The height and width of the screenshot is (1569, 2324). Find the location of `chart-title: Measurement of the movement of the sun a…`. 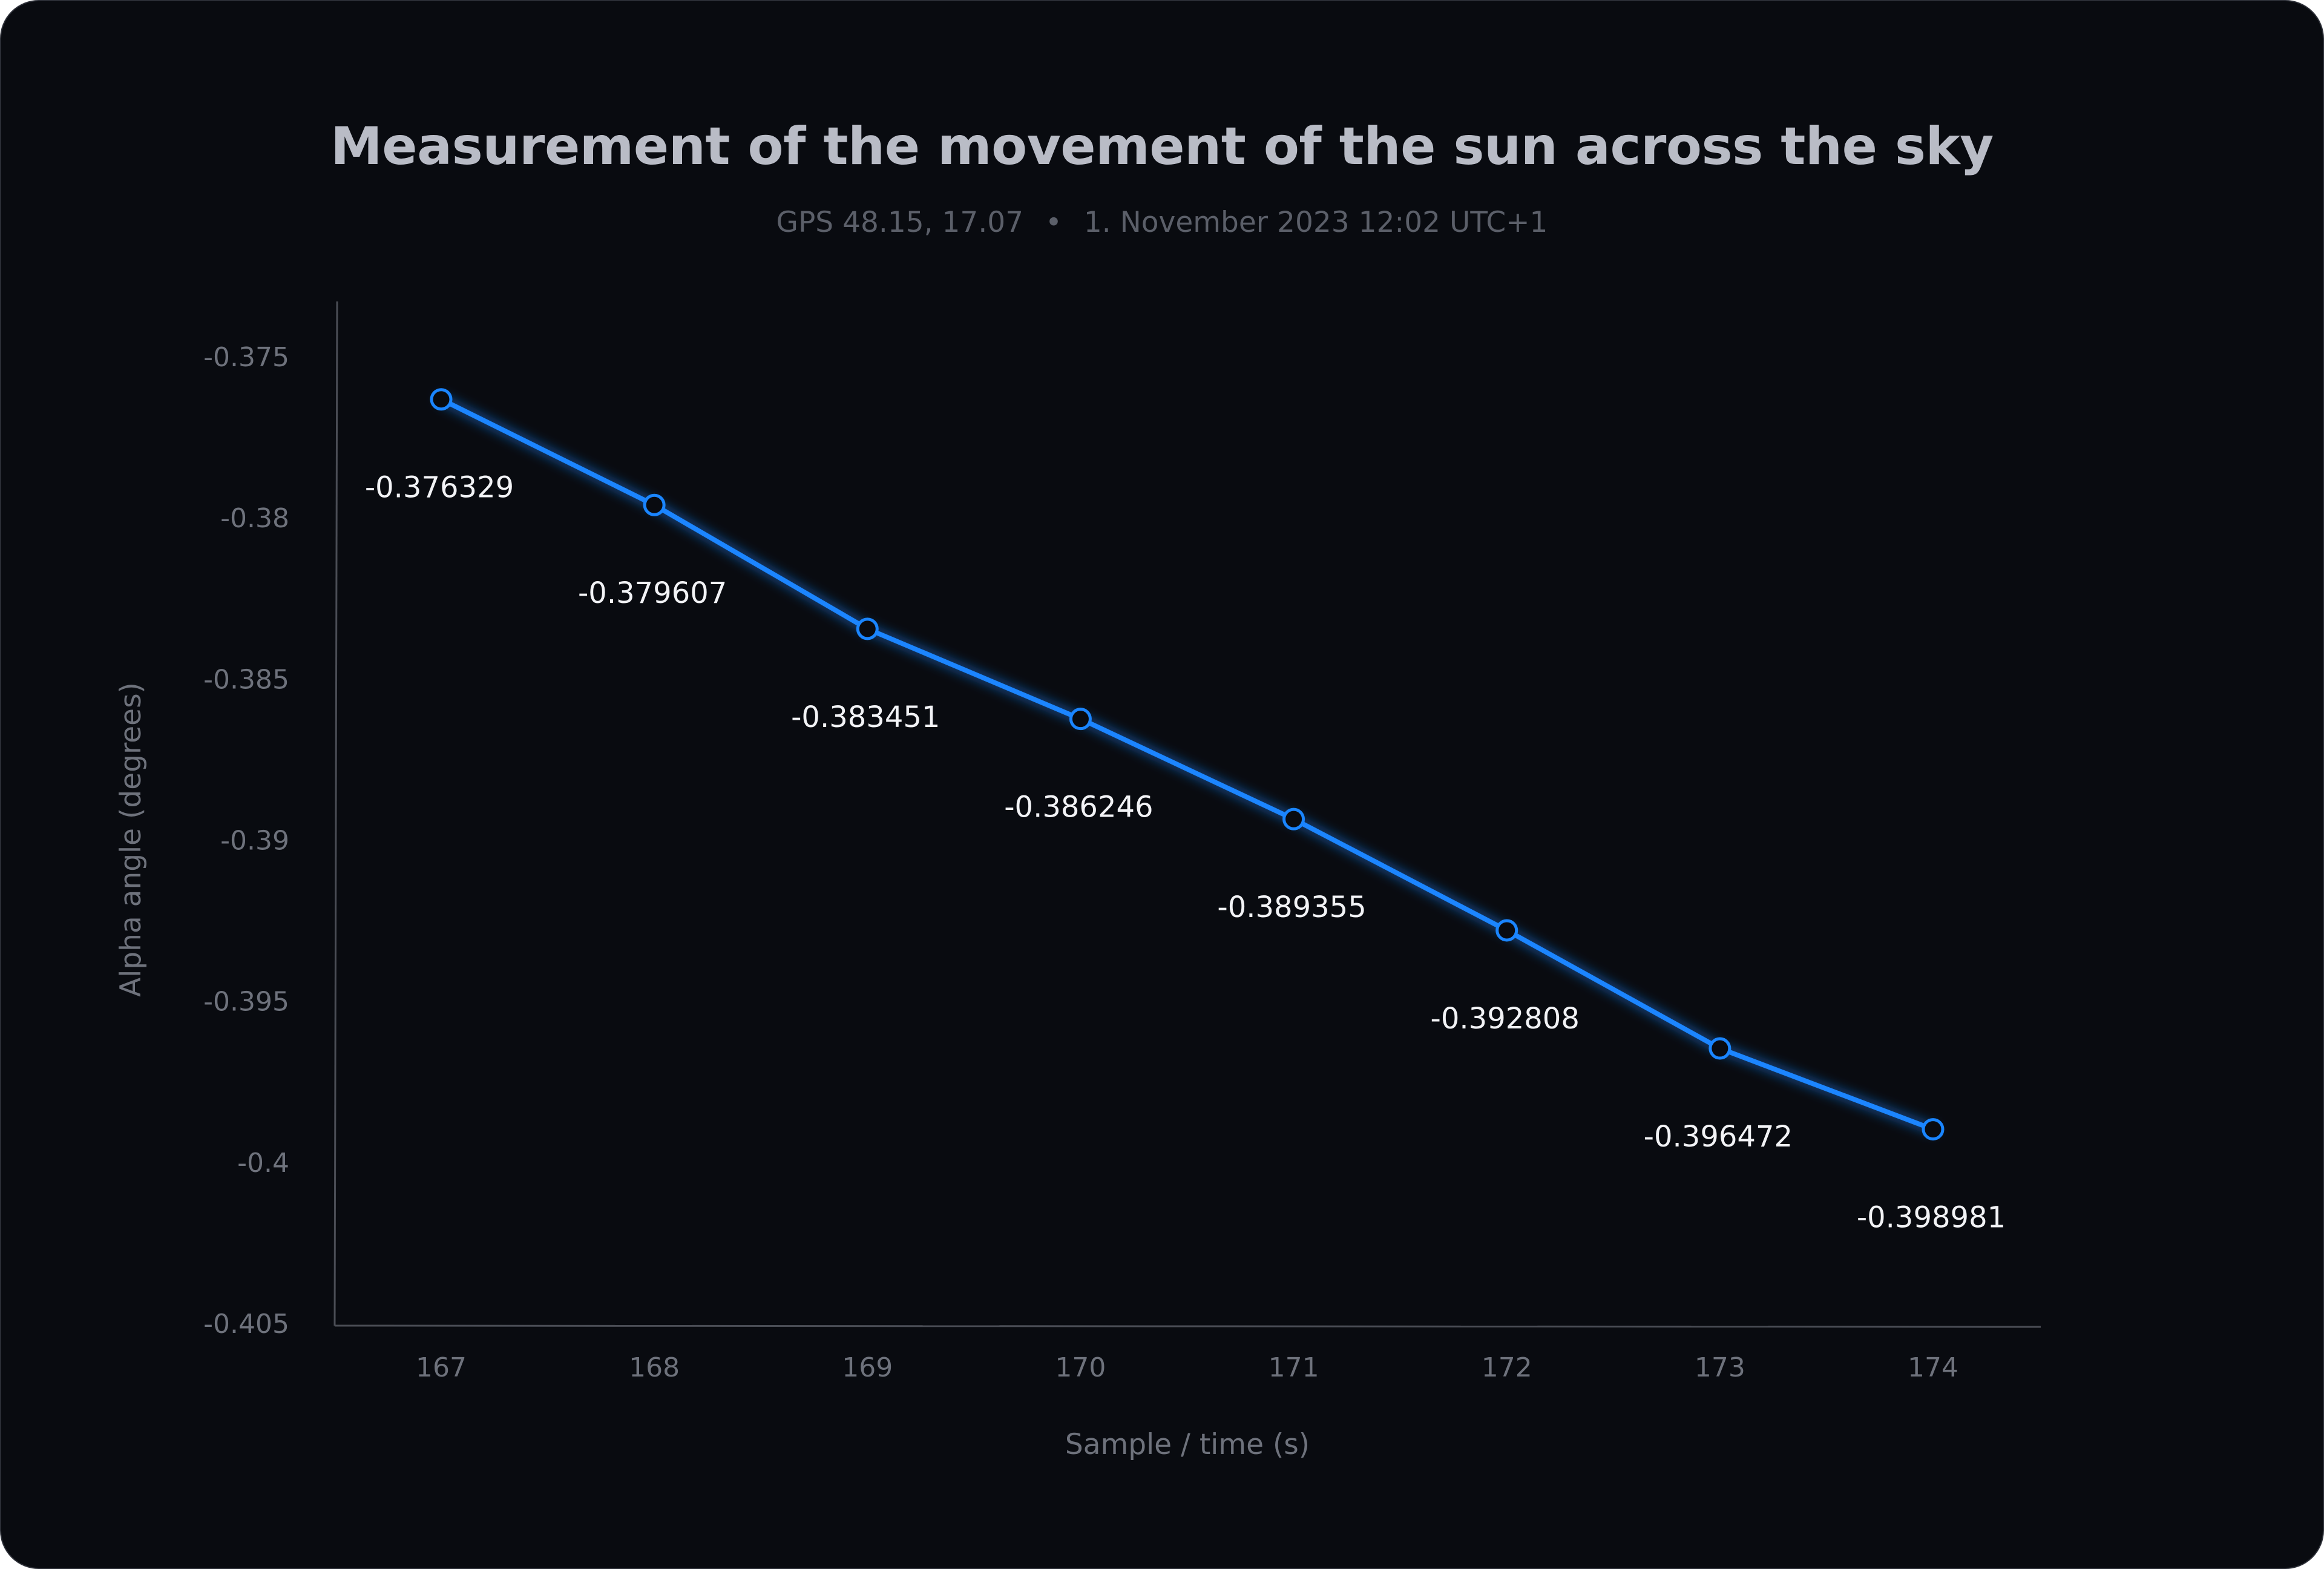

chart-title: Measurement of the movement of the sun a… is located at coordinates (1162, 146).